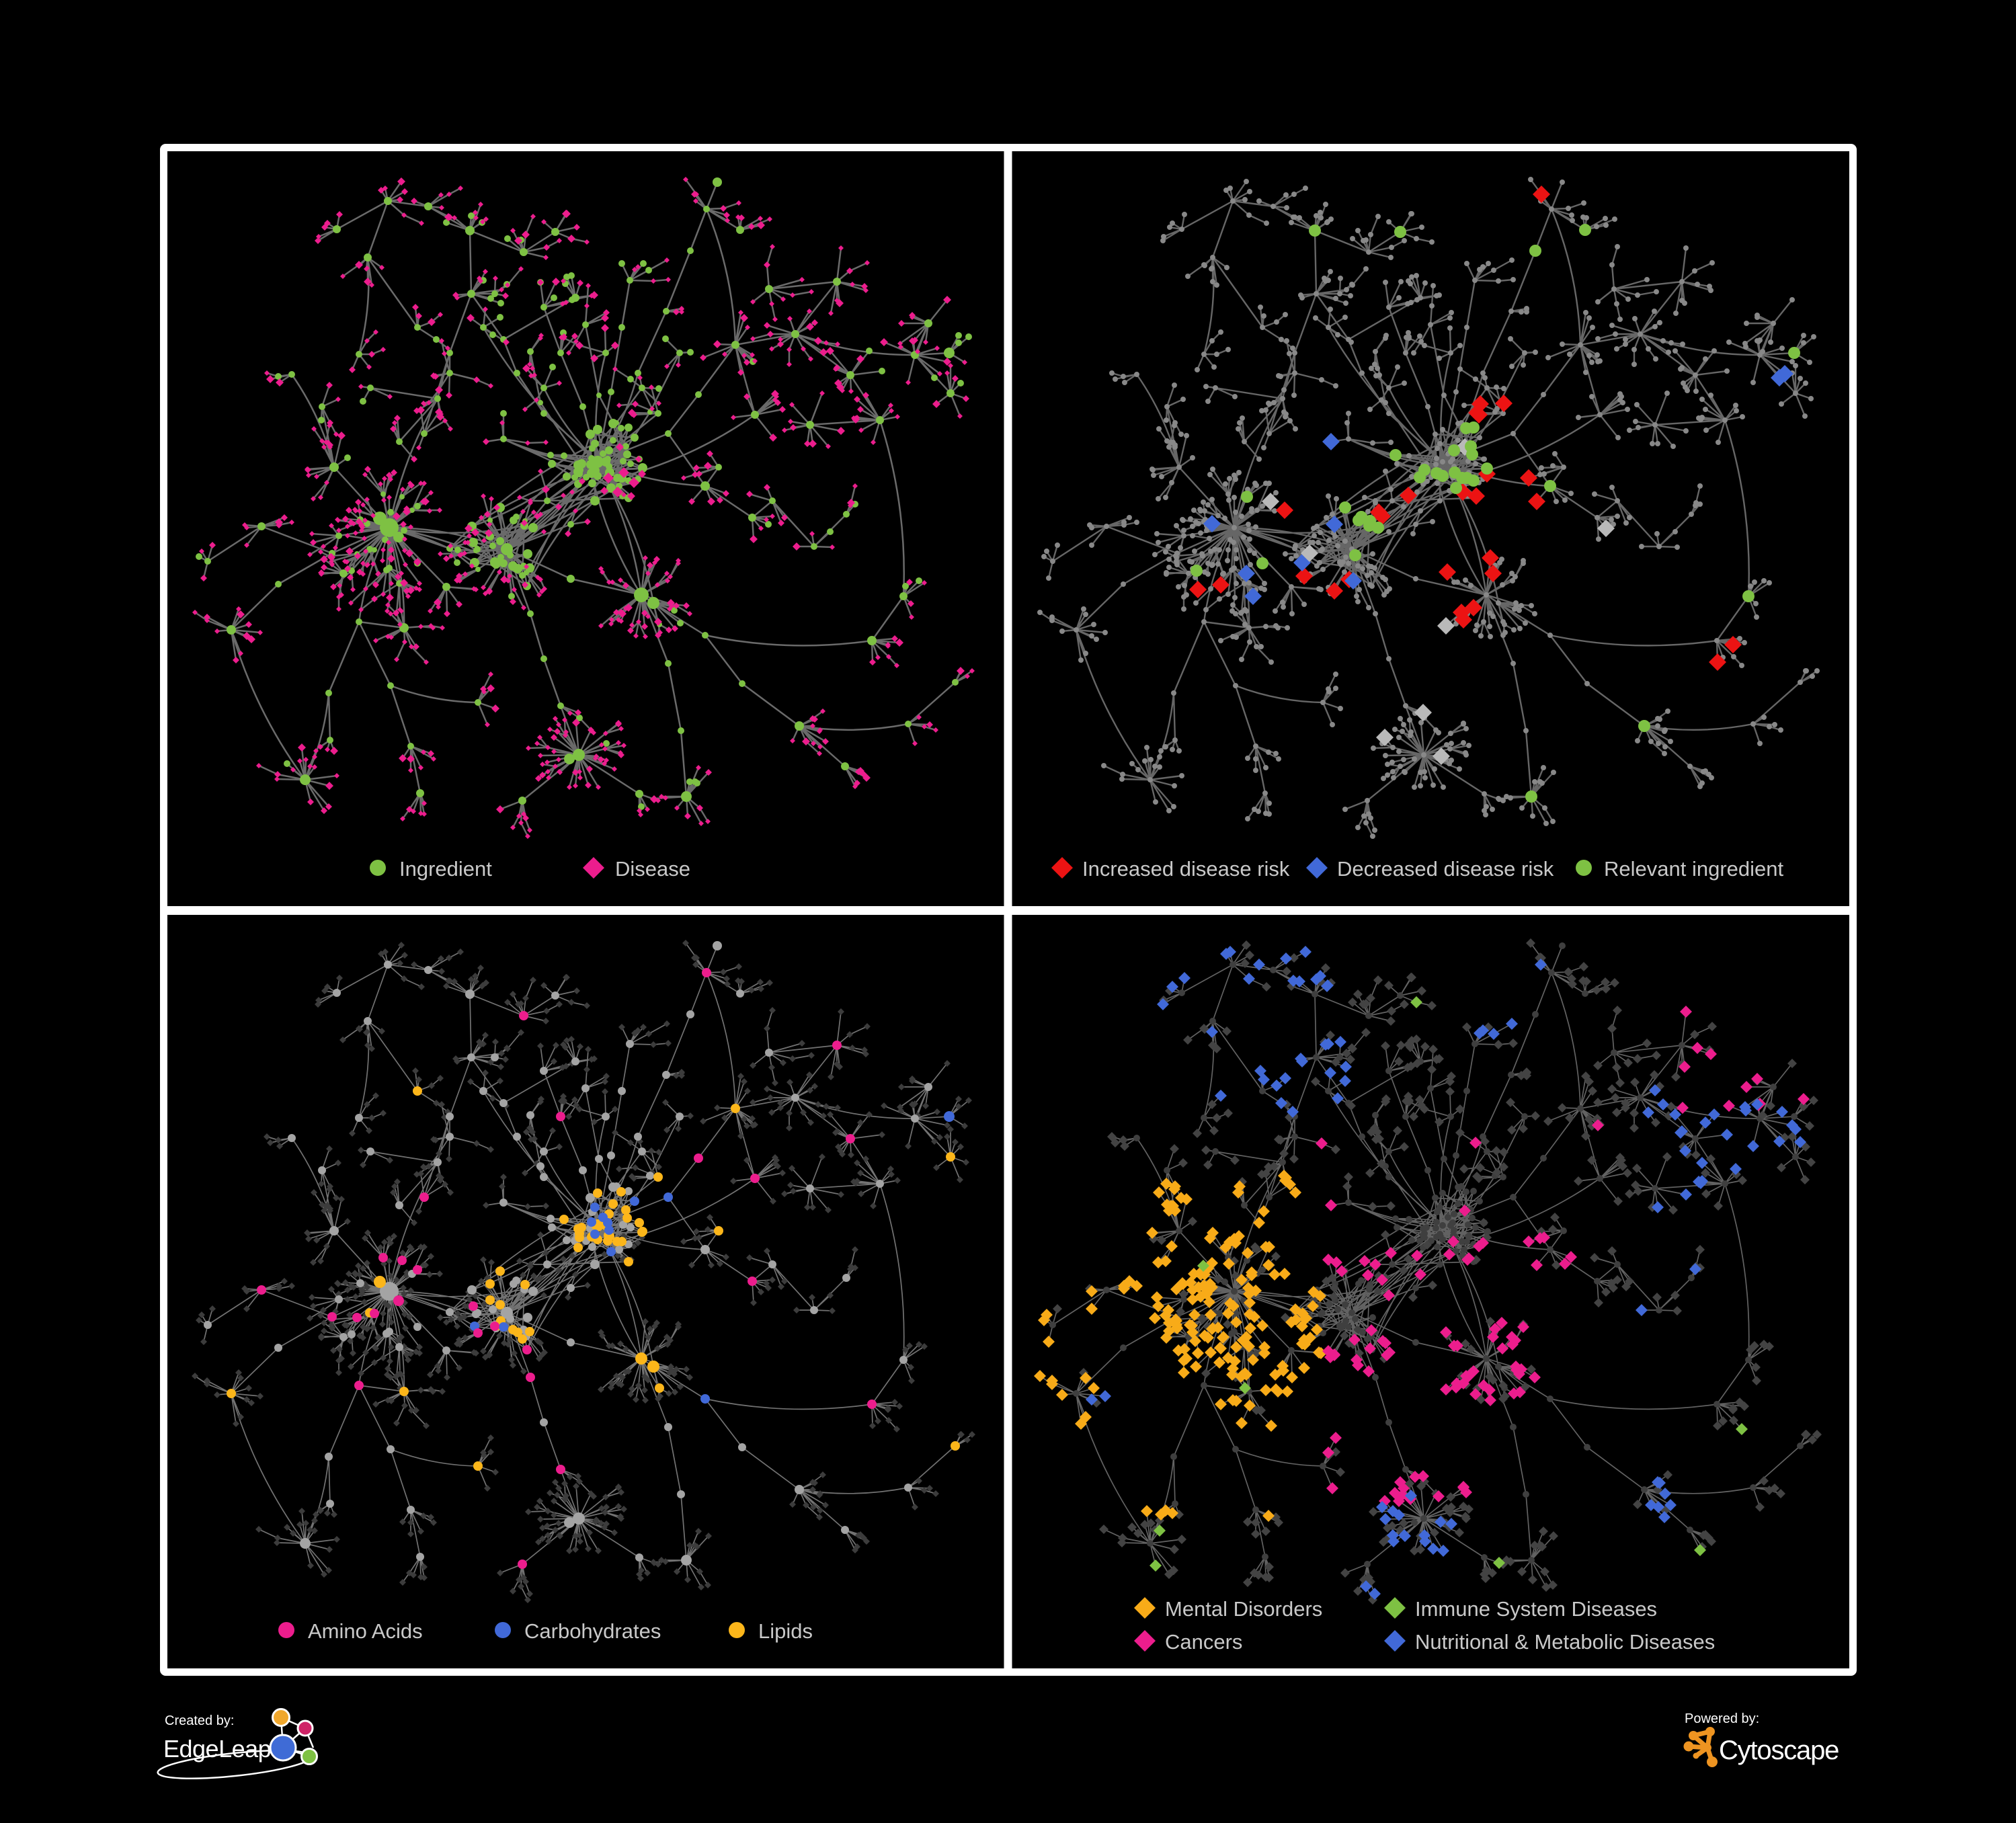 The image size is (2016, 1823). What do you see at coordinates (1536, 1609) in the screenshot?
I see `svg-text: Immune System Diseases` at bounding box center [1536, 1609].